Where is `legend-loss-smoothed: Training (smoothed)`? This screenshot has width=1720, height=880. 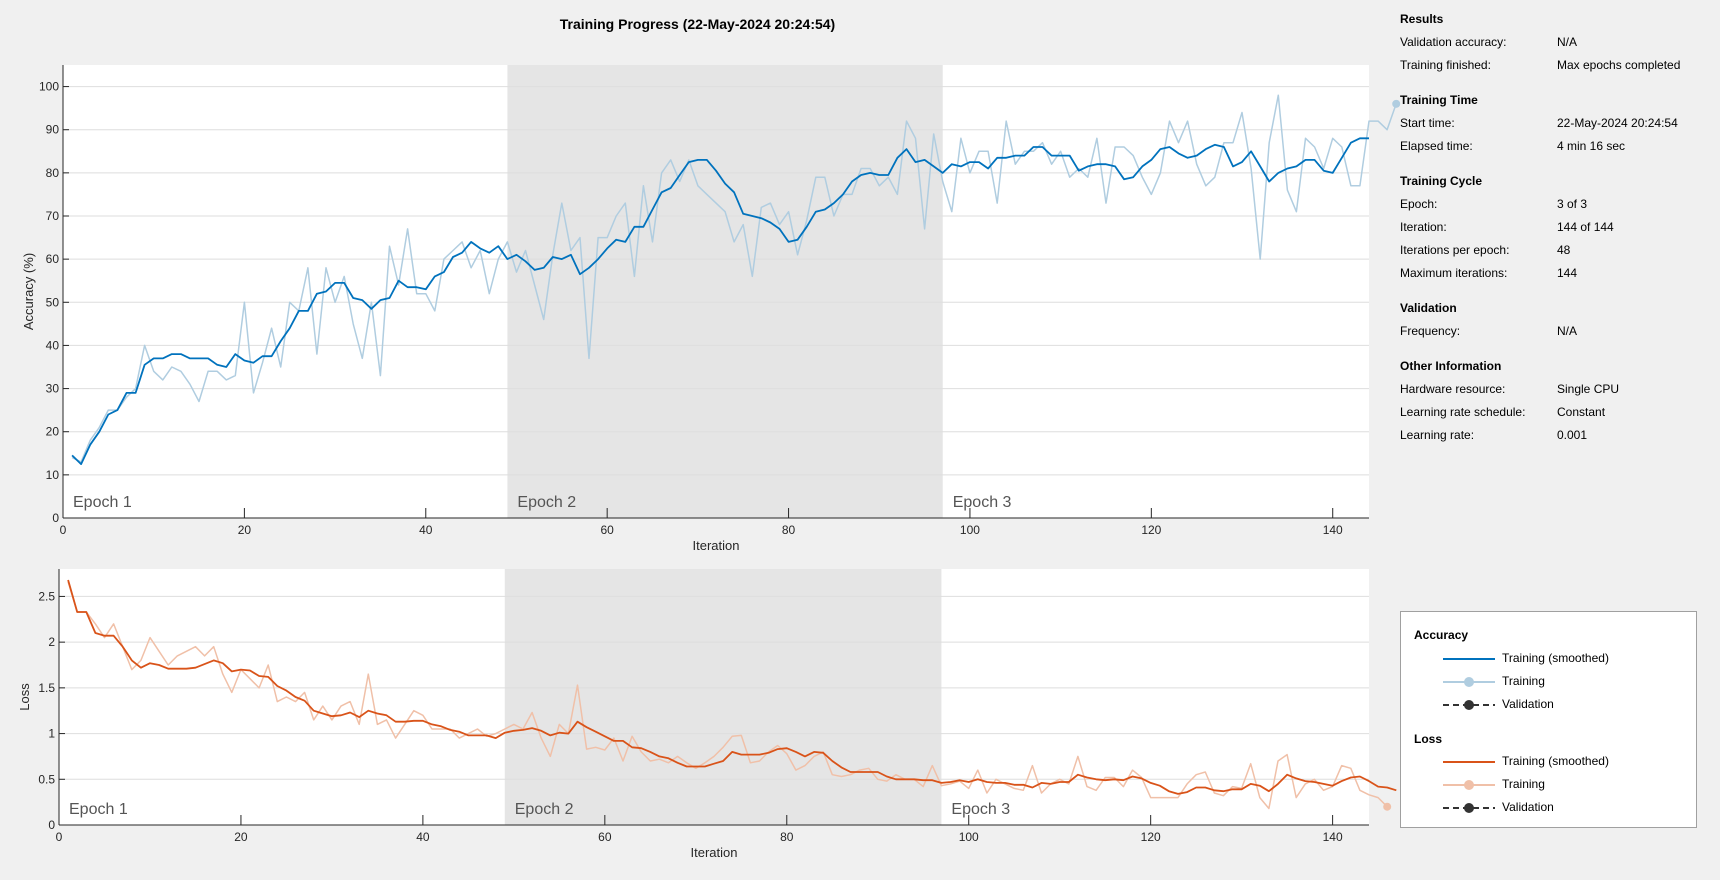 legend-loss-smoothed: Training (smoothed) is located at coordinates (1546, 762).